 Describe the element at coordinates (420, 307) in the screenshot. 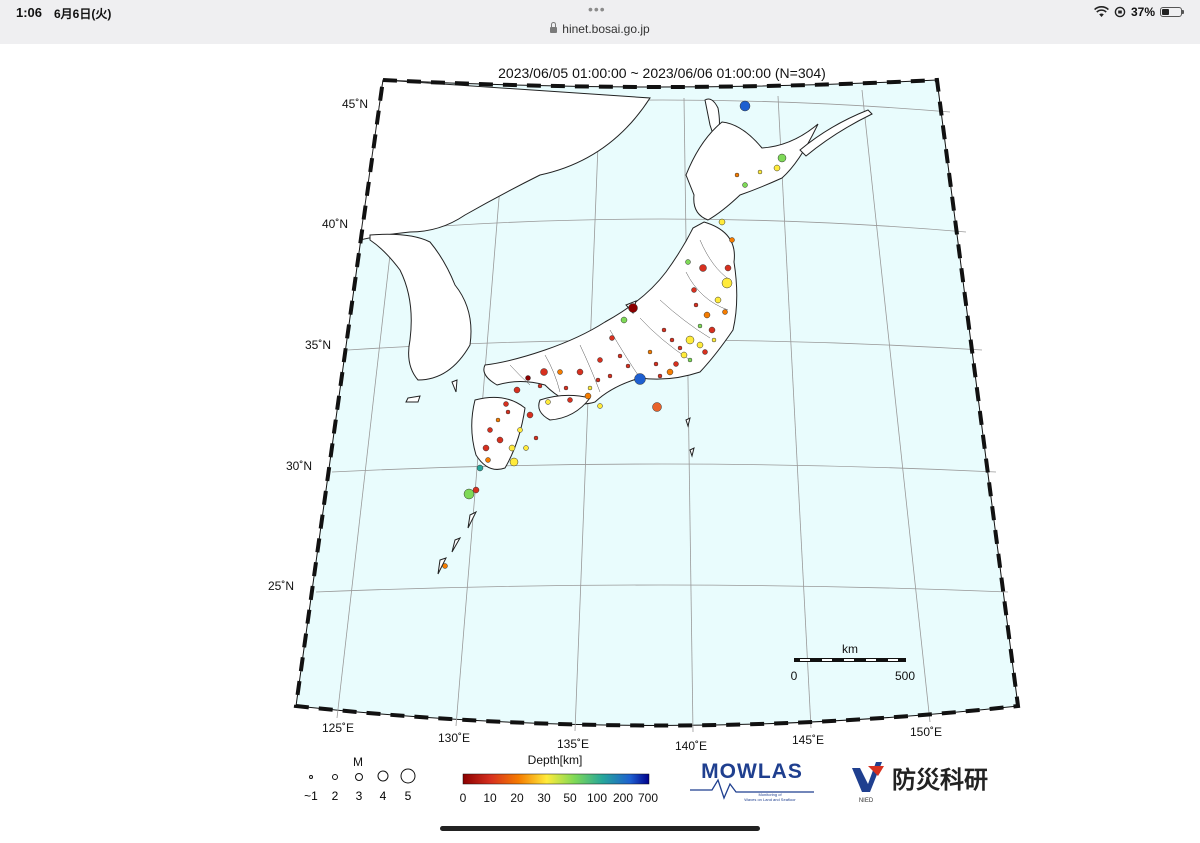

I see `korean-peninsula` at that location.